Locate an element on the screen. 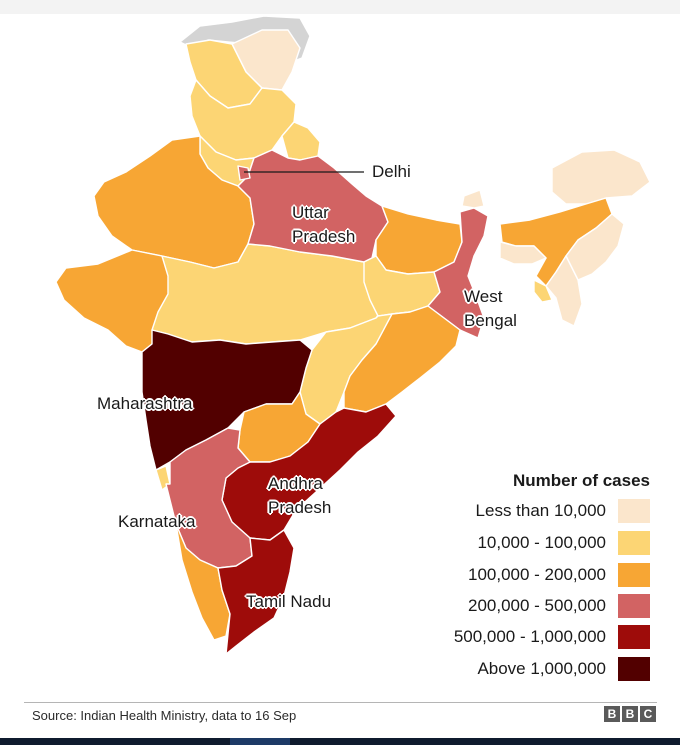  region-nagaland-manipur is located at coordinates (595, 247).